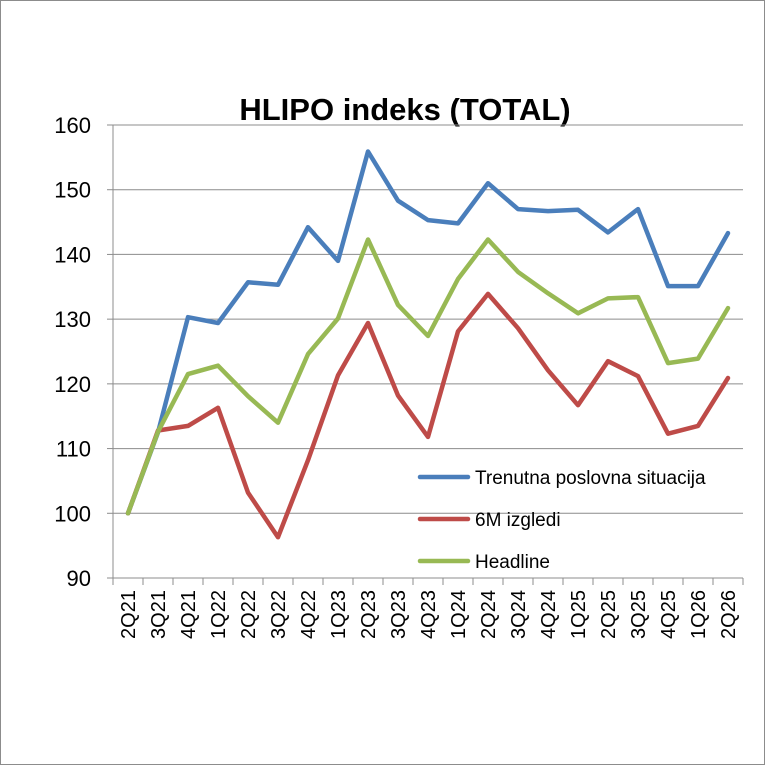 The image size is (765, 765). What do you see at coordinates (549, 614) in the screenshot?
I see `x-tick-label: 4Q24` at bounding box center [549, 614].